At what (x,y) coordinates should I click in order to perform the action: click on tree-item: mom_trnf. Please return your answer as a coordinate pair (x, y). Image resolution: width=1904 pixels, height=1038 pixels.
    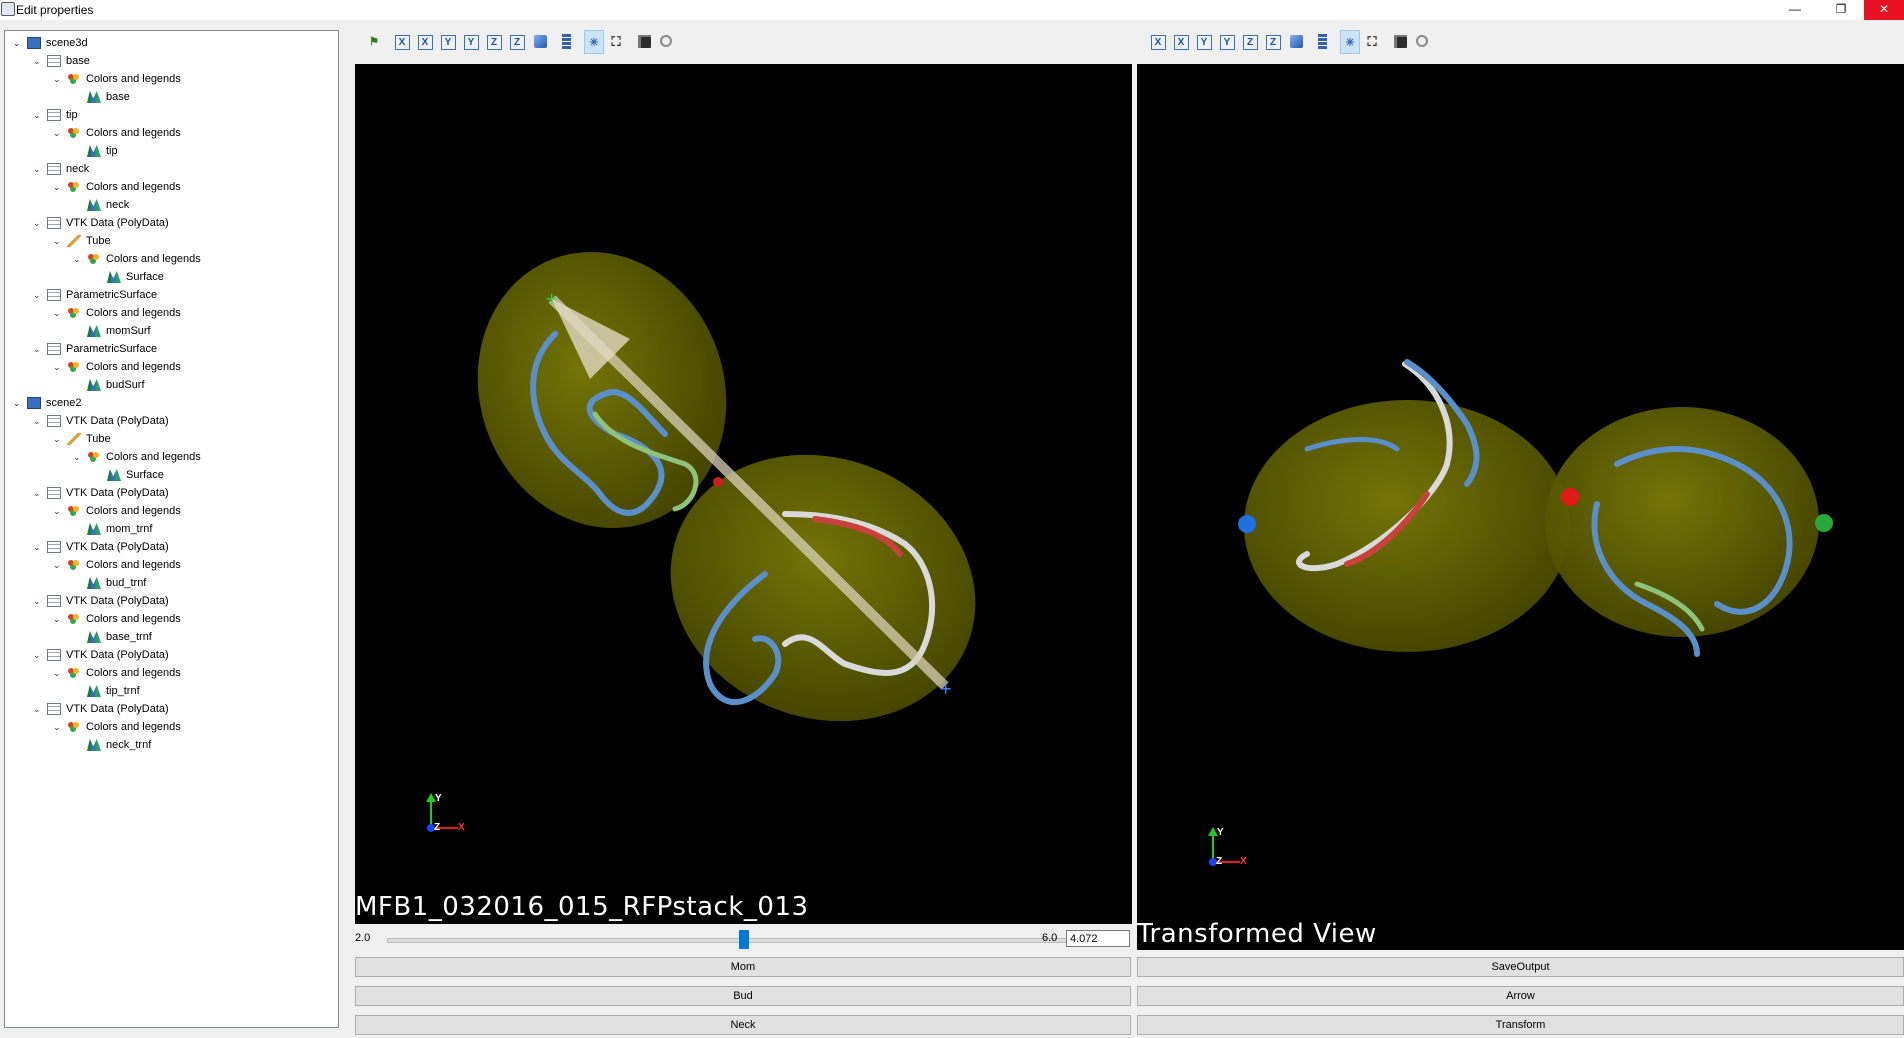
    Looking at the image, I should click on (170, 529).